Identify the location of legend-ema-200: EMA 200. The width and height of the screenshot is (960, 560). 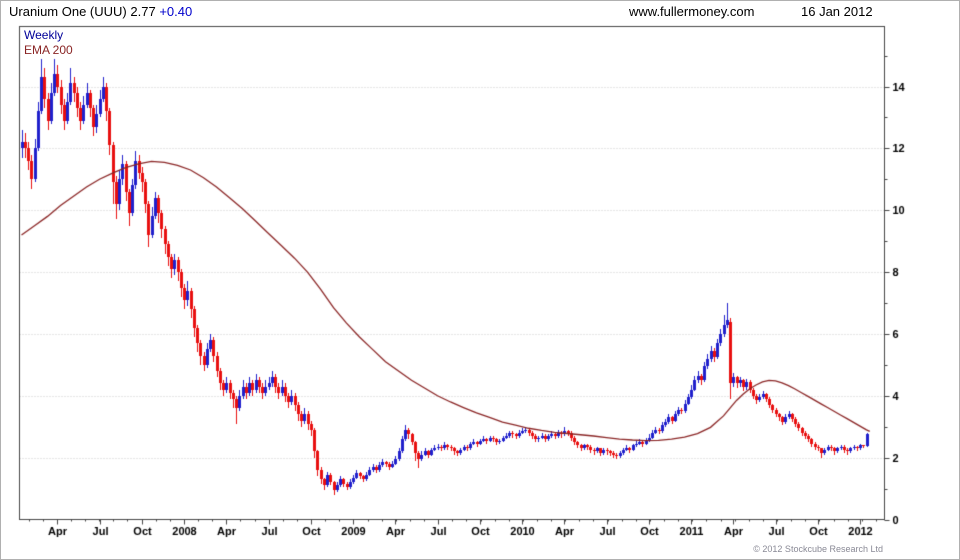
(48, 50).